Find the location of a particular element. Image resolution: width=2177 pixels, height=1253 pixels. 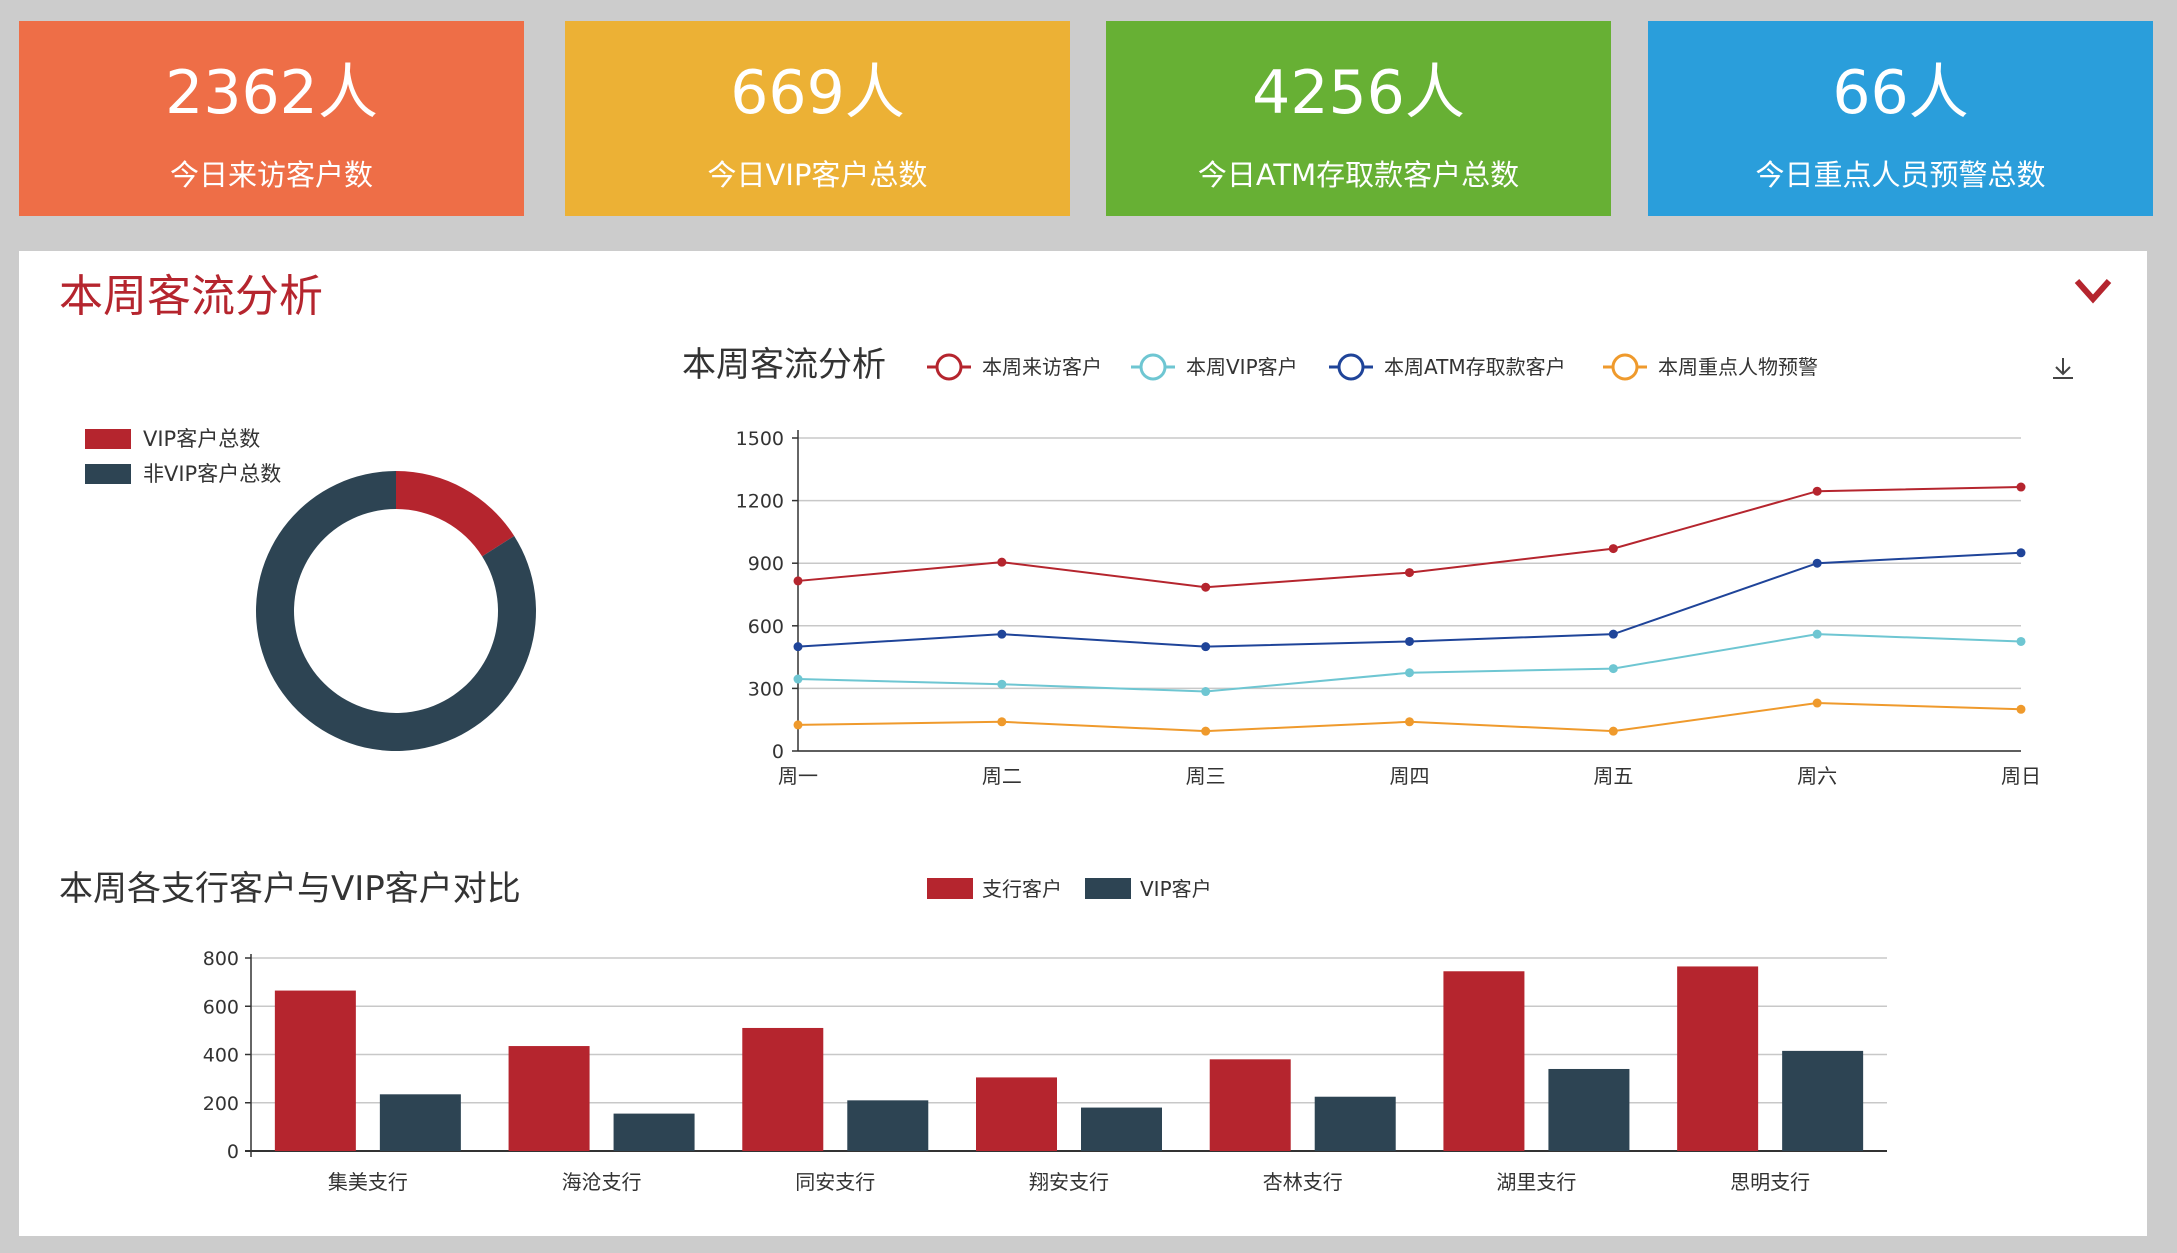

bar-ytick-label: 200 is located at coordinates (221, 1104).